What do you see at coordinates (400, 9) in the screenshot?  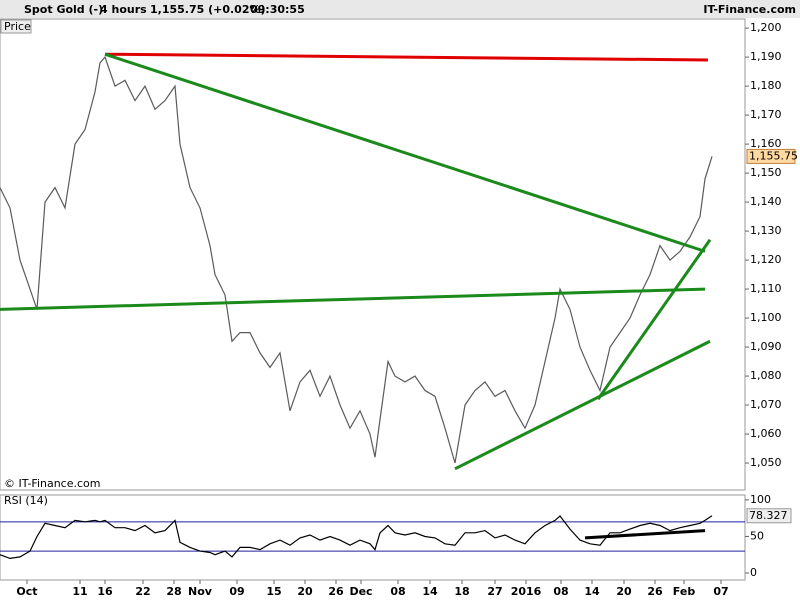 I see `header-bar` at bounding box center [400, 9].